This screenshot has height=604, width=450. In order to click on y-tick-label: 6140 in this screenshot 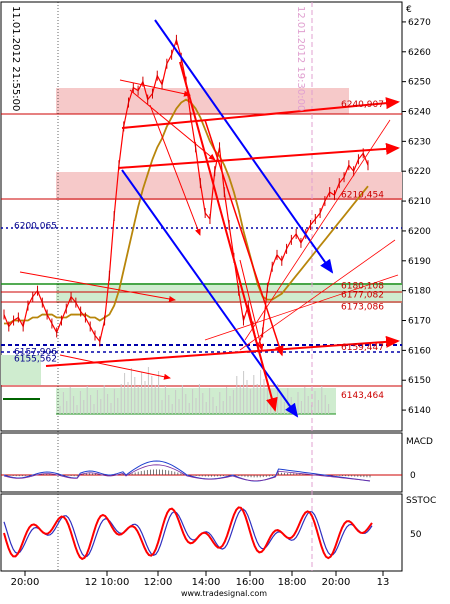, I will do `click(419, 411)`.